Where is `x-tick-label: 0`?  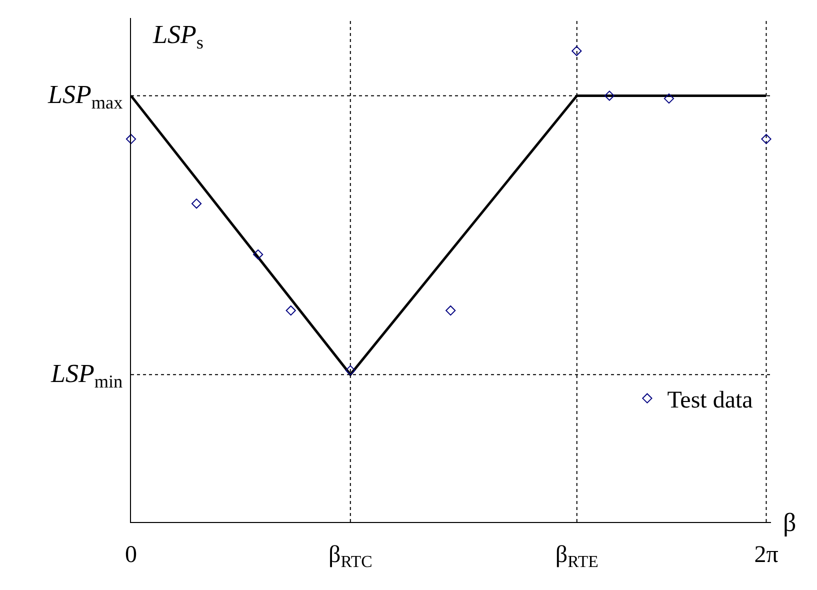
x-tick-label: 0 is located at coordinates (131, 555).